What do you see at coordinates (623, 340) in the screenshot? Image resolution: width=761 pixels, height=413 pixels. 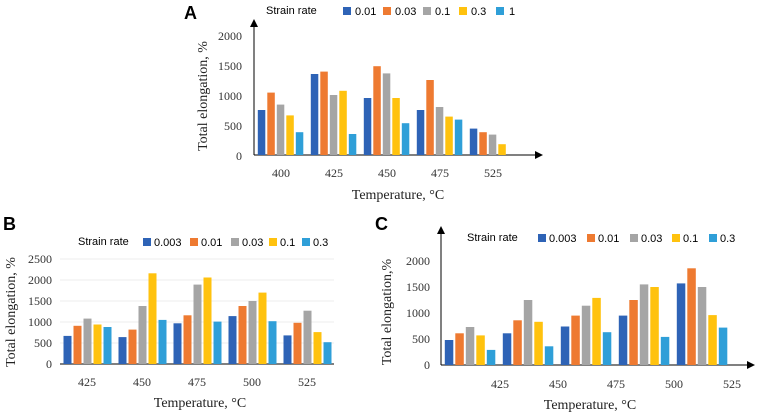 I see `bar-500-rate-0.003` at bounding box center [623, 340].